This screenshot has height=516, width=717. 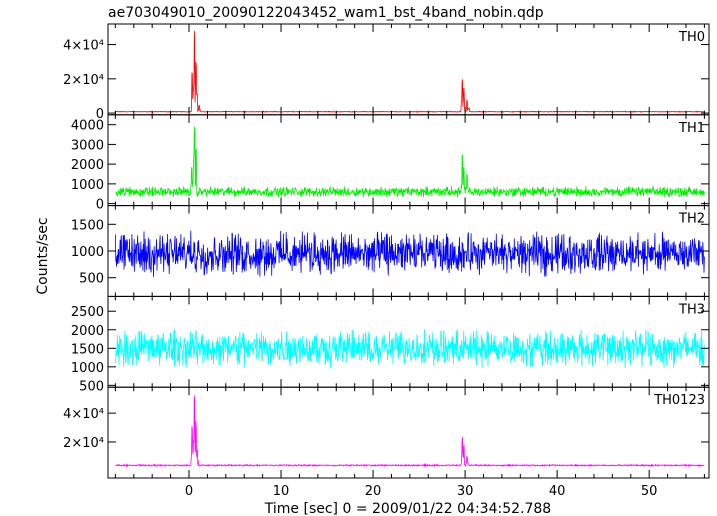 I want to click on x-tick-label: 40, so click(x=557, y=491).